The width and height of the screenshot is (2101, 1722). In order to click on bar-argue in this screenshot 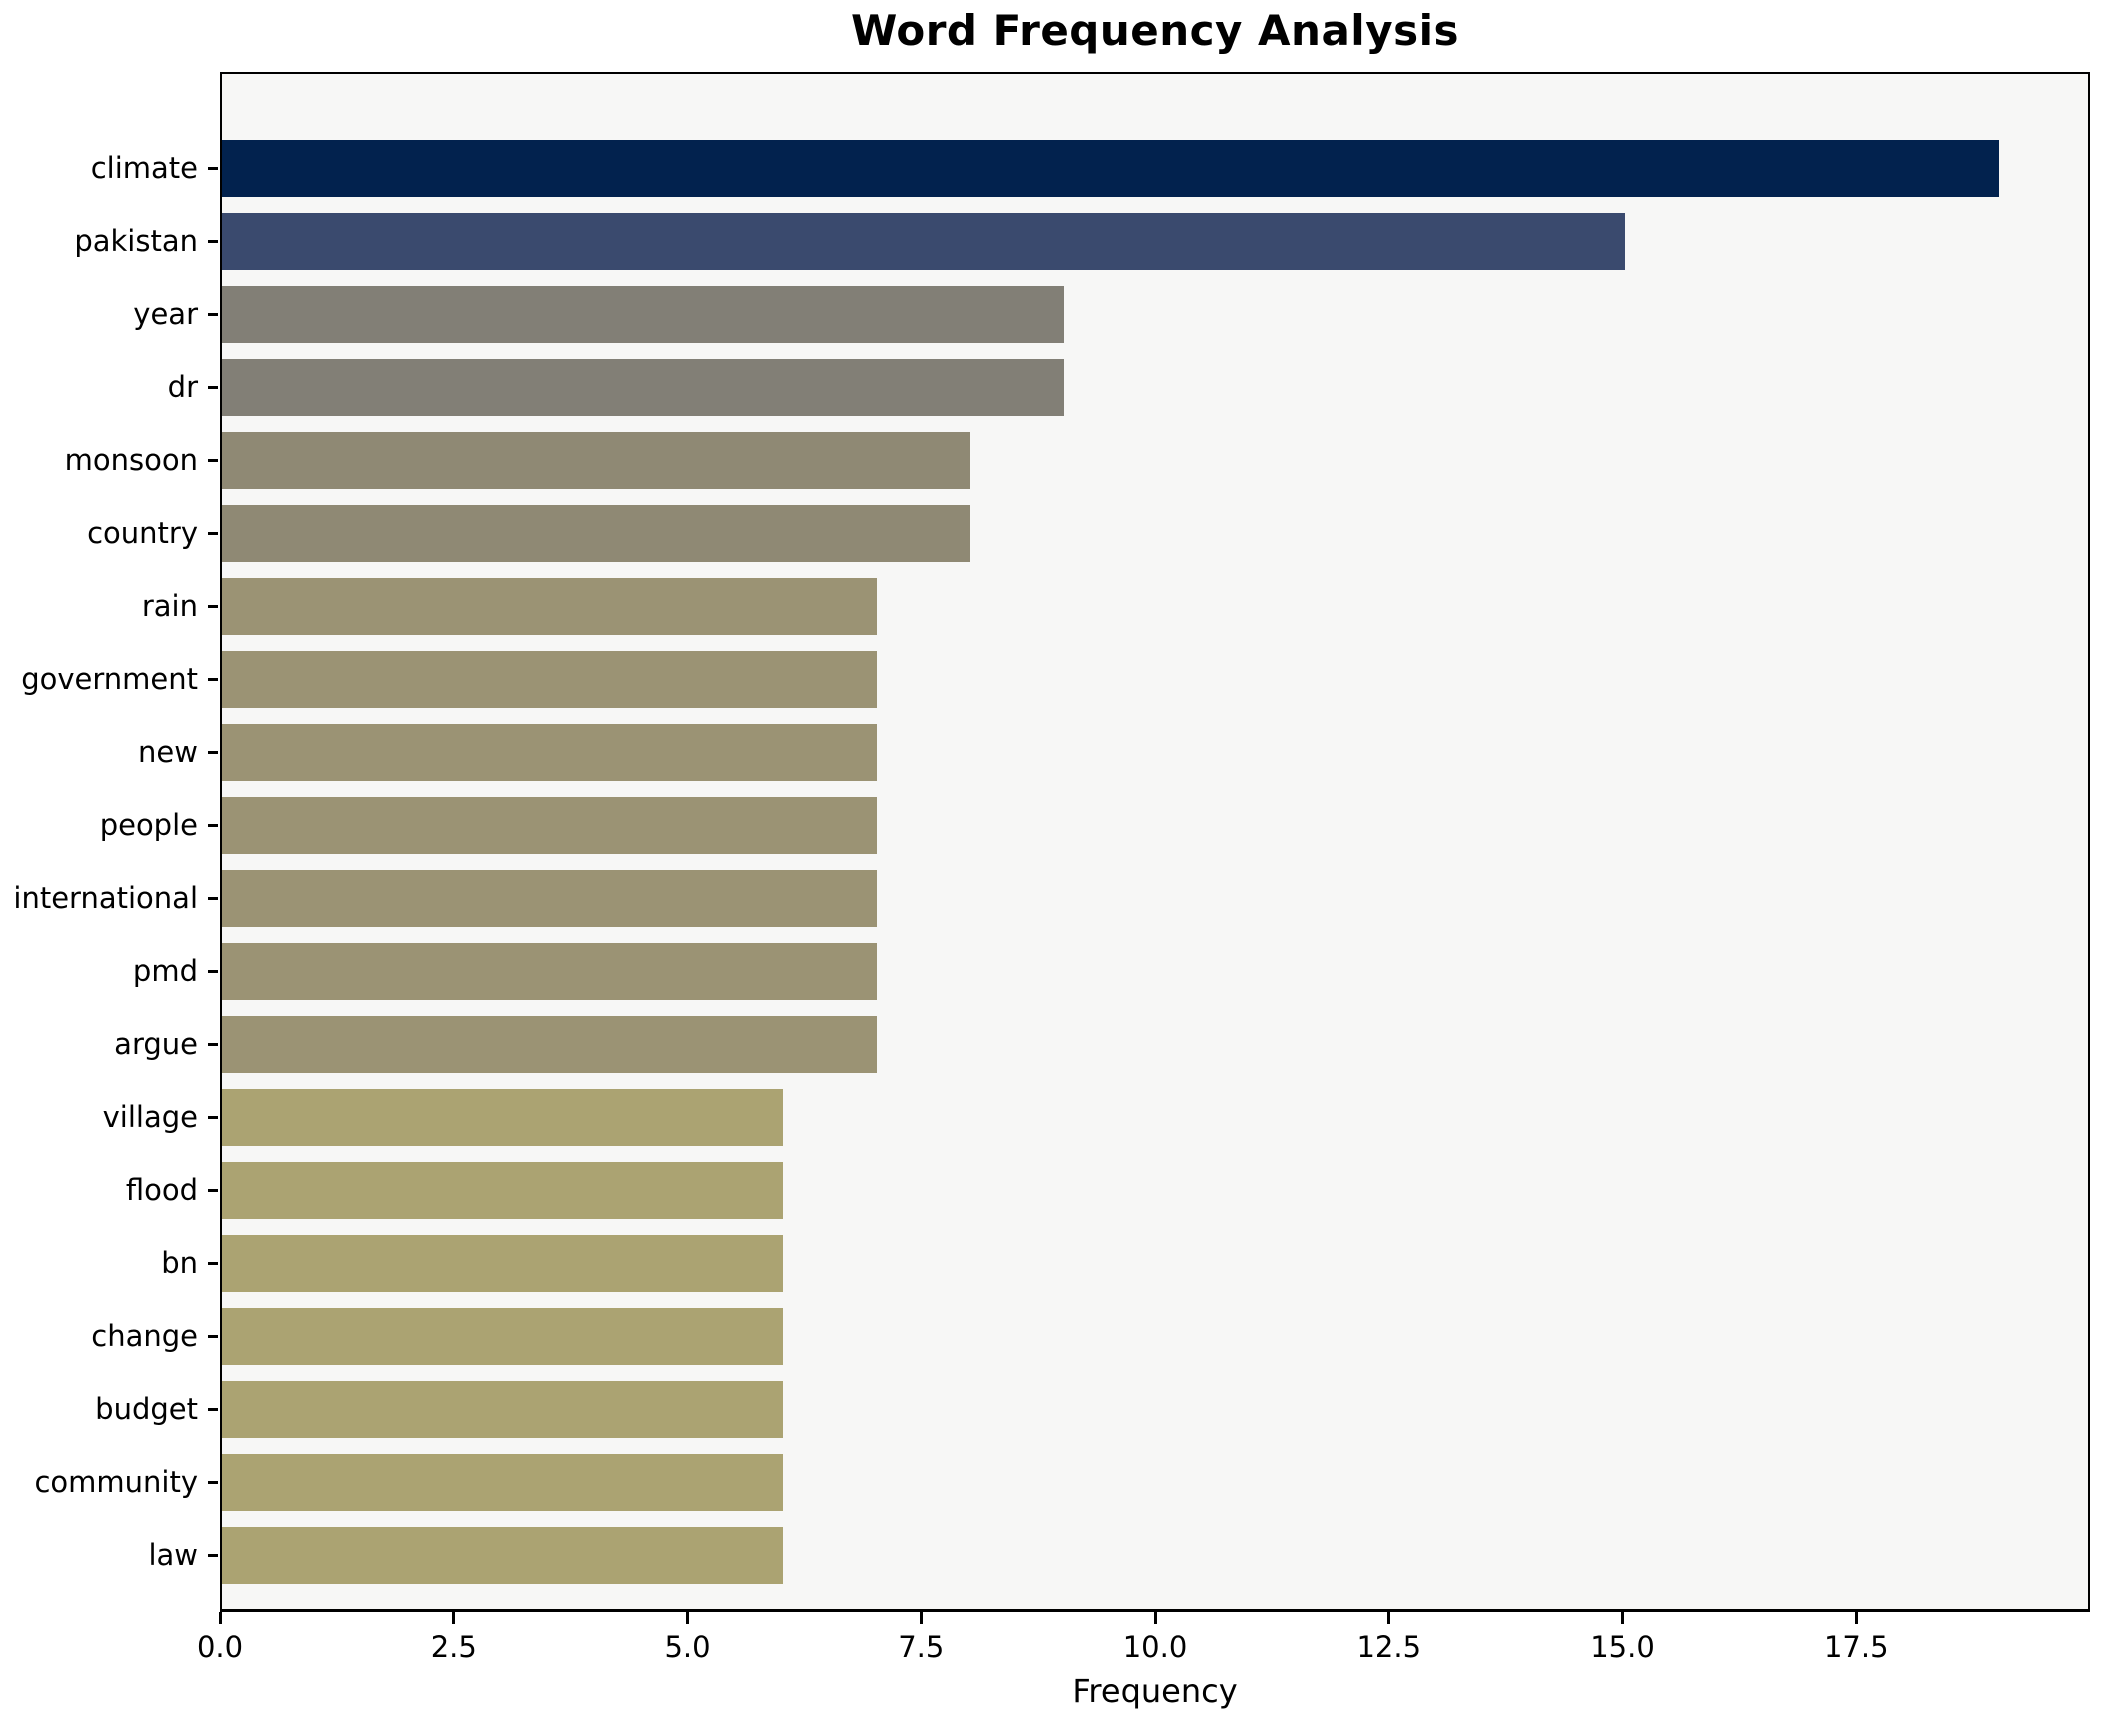, I will do `click(549, 1044)`.